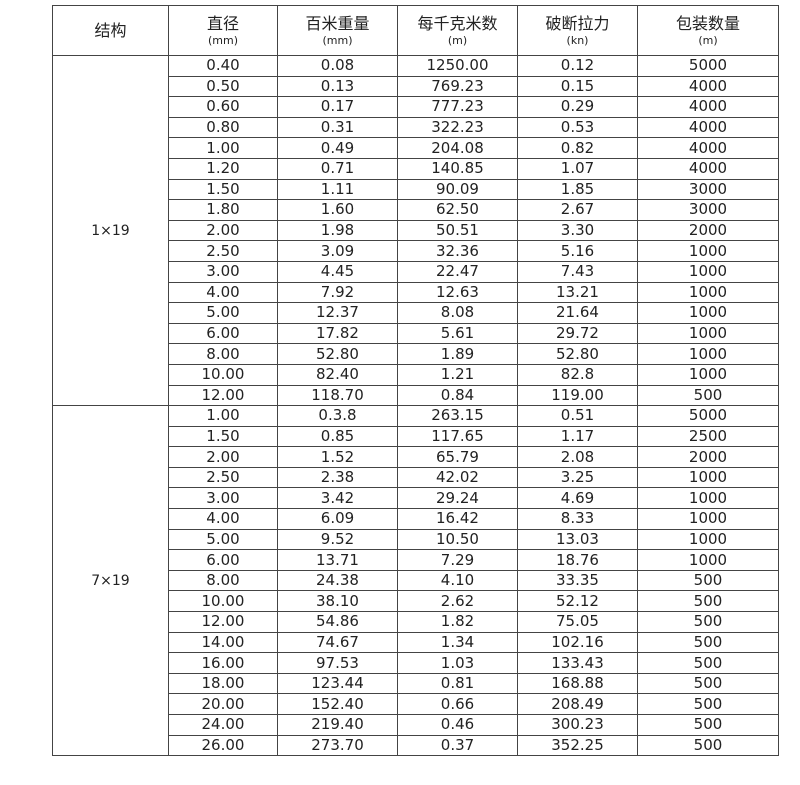  I want to click on table-row: 0.80 0.31 322.23 0.53 4000, so click(416, 127).